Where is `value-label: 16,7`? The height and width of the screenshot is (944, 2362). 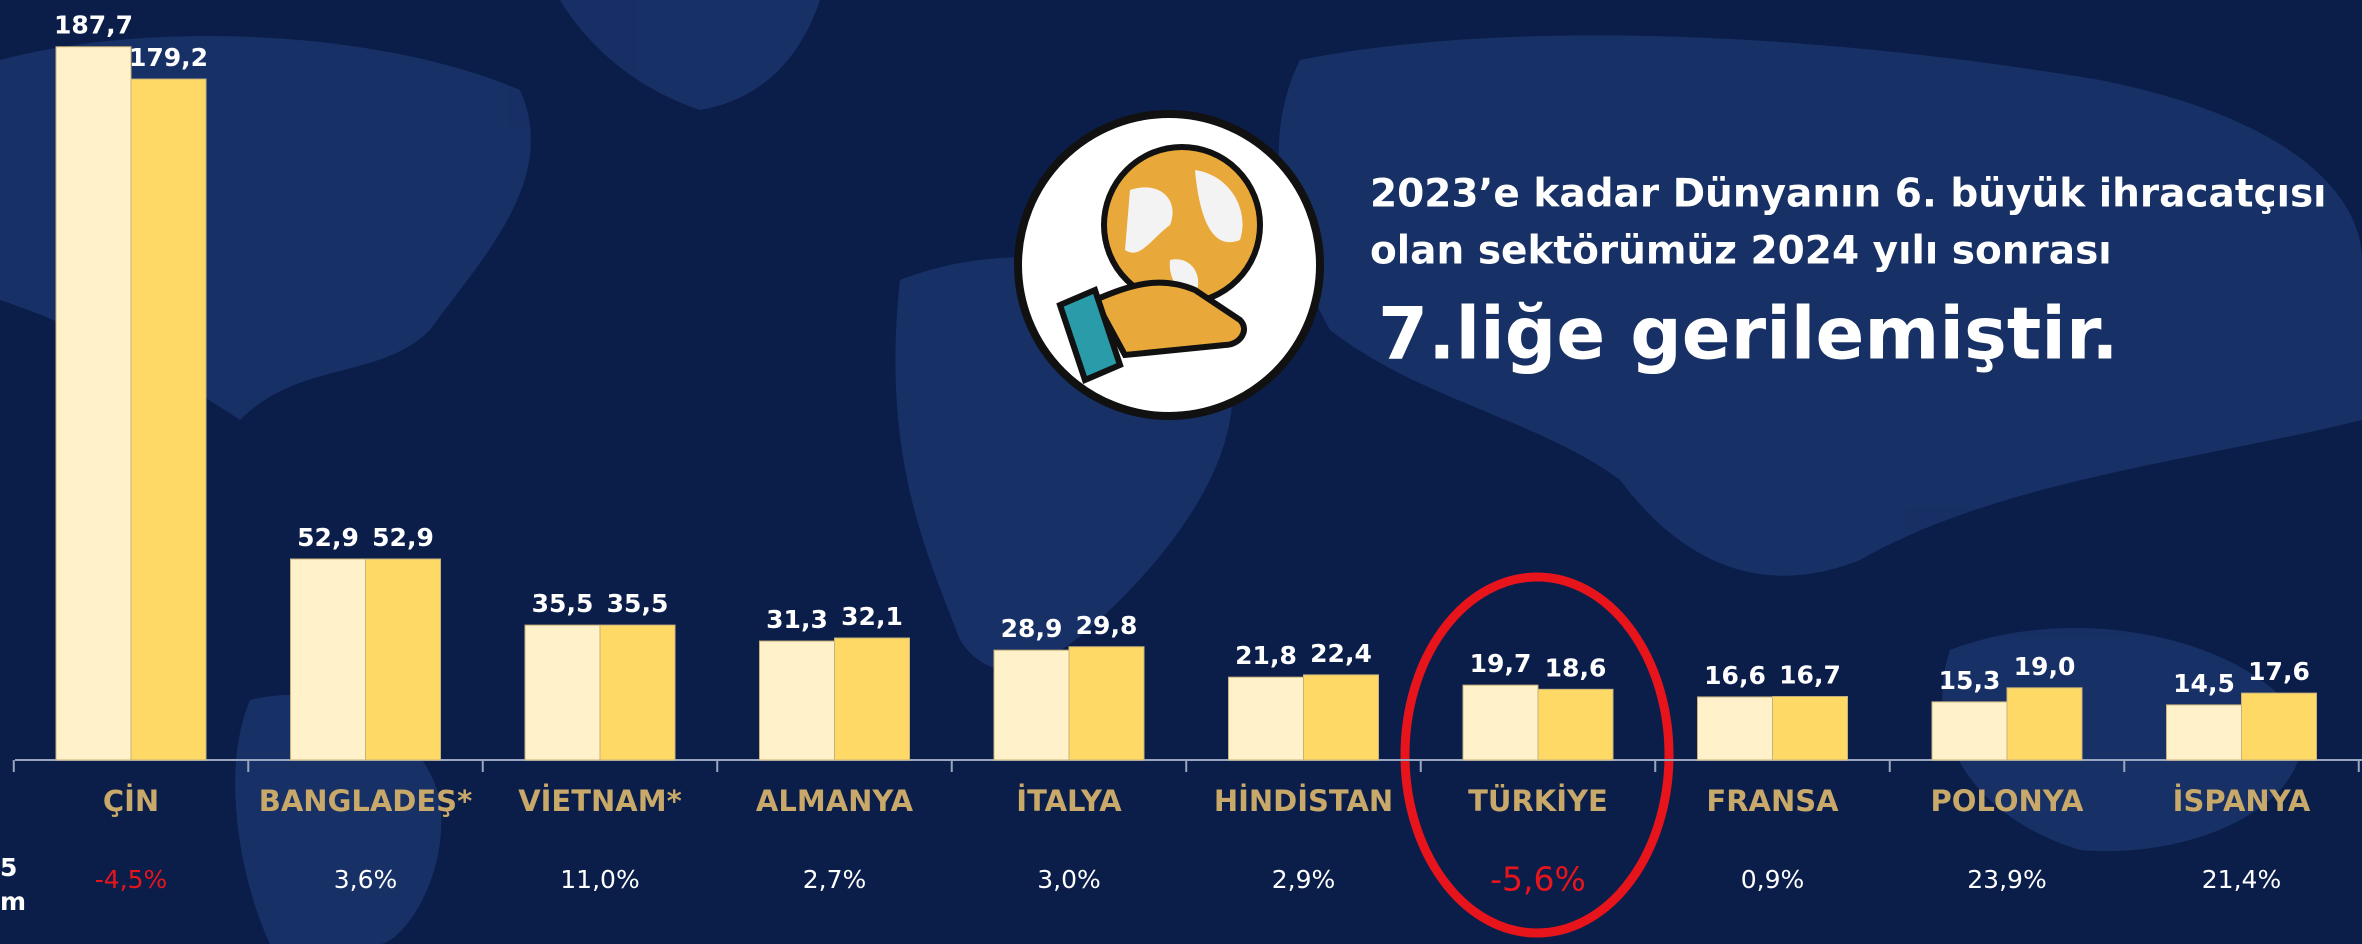 value-label: 16,7 is located at coordinates (1810, 675).